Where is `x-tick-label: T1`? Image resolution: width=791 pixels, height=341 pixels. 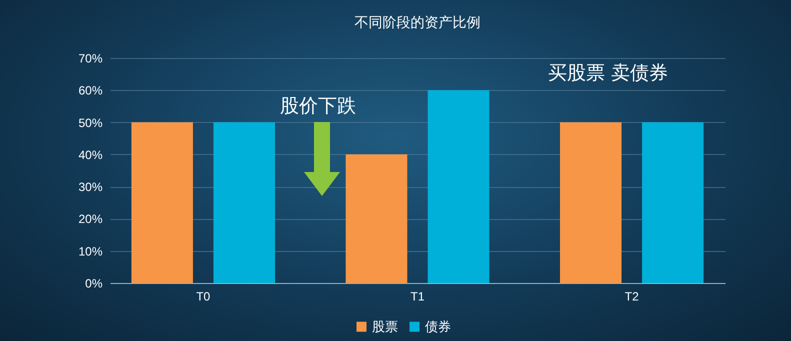 x-tick-label: T1 is located at coordinates (417, 297).